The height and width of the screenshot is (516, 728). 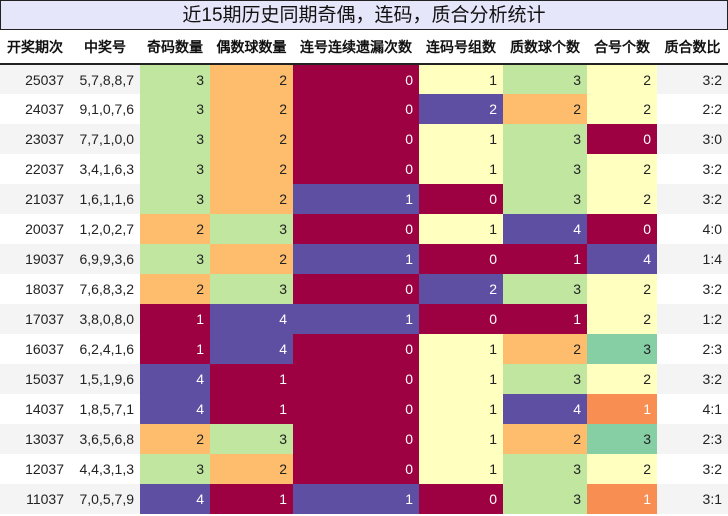 What do you see at coordinates (35, 379) in the screenshot?
I see `cell-period: 15037` at bounding box center [35, 379].